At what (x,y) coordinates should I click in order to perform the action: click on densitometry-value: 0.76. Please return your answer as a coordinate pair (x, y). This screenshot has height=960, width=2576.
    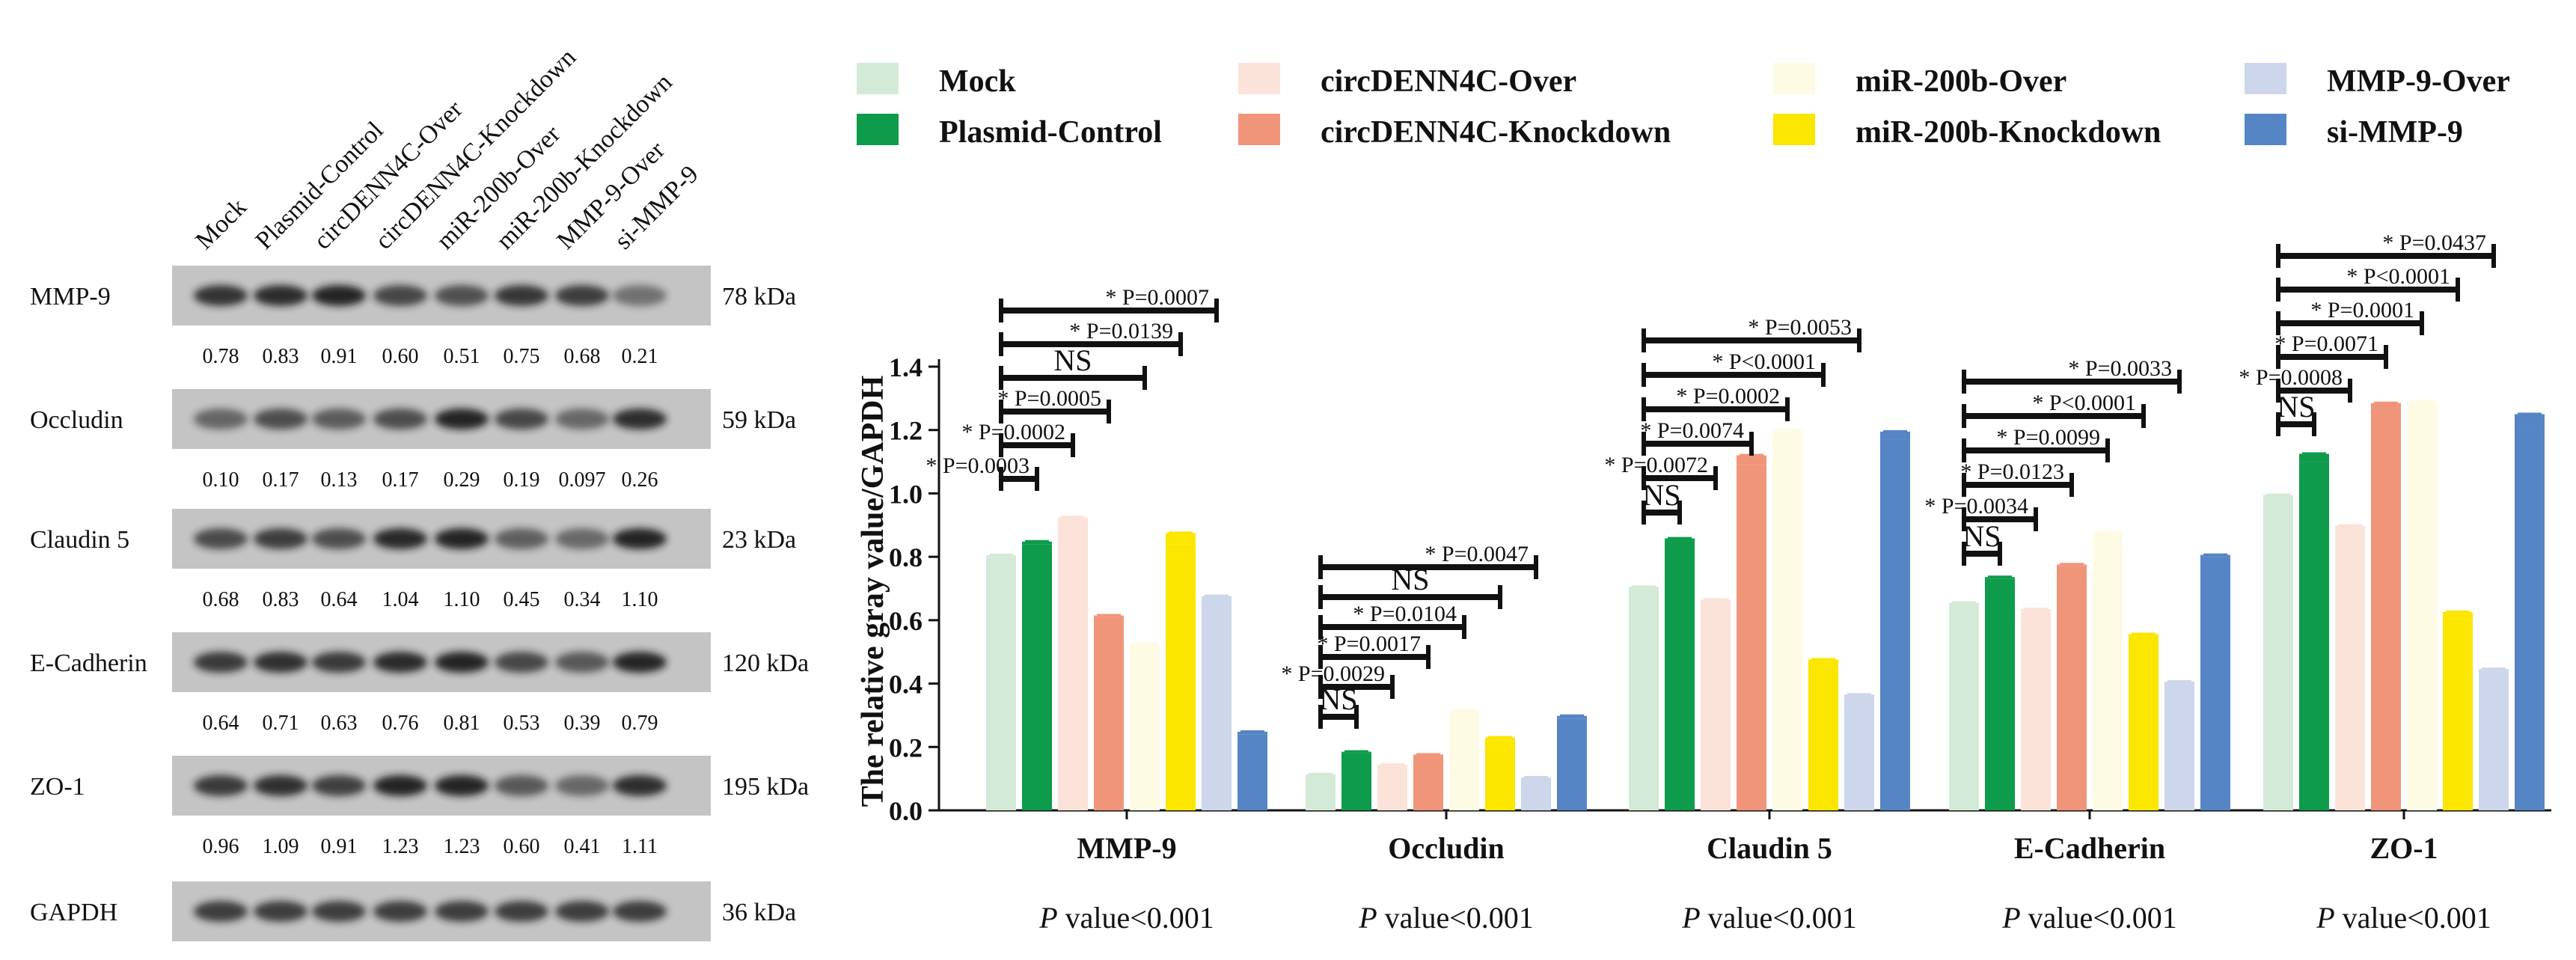
    Looking at the image, I should click on (400, 723).